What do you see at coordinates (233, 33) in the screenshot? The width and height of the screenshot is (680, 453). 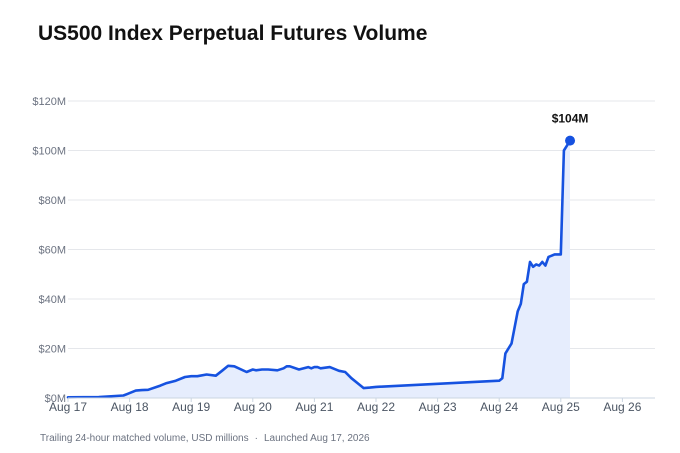 I see `chart-title: US500 Index Perpetual Futures Volume` at bounding box center [233, 33].